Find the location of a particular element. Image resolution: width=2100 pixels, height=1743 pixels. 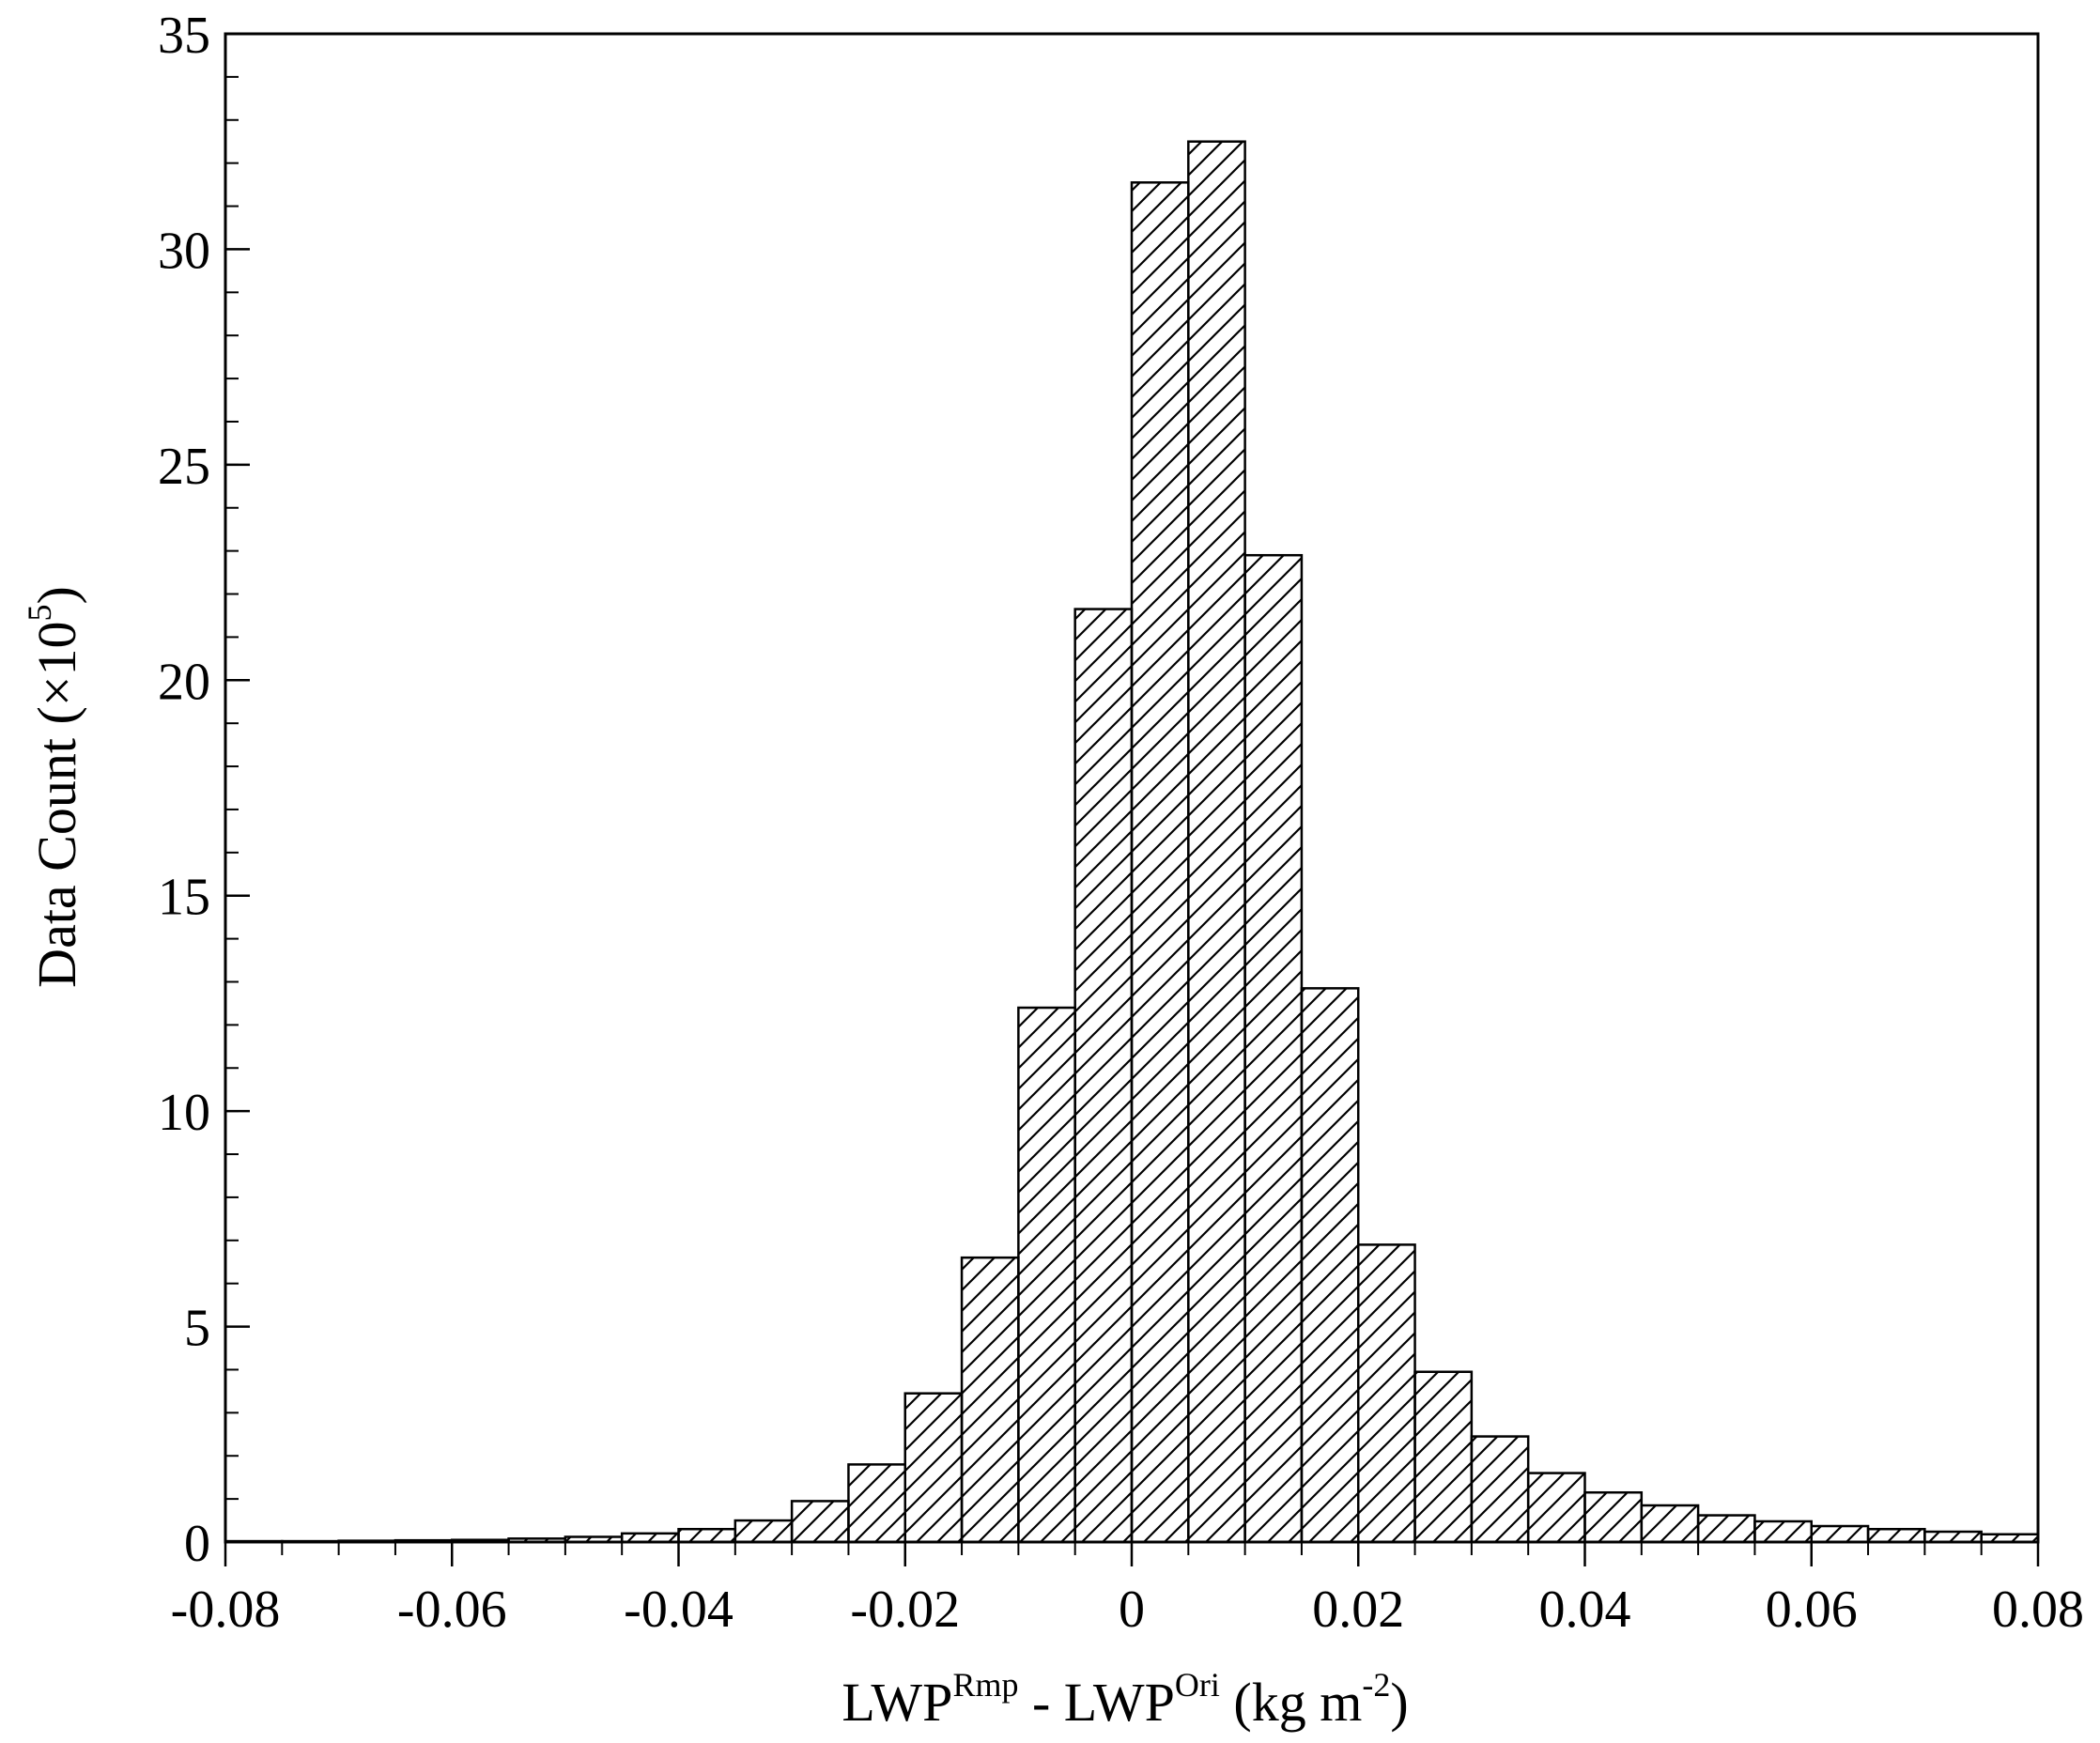

y-tick-label-0: 0 is located at coordinates (197, 1544).